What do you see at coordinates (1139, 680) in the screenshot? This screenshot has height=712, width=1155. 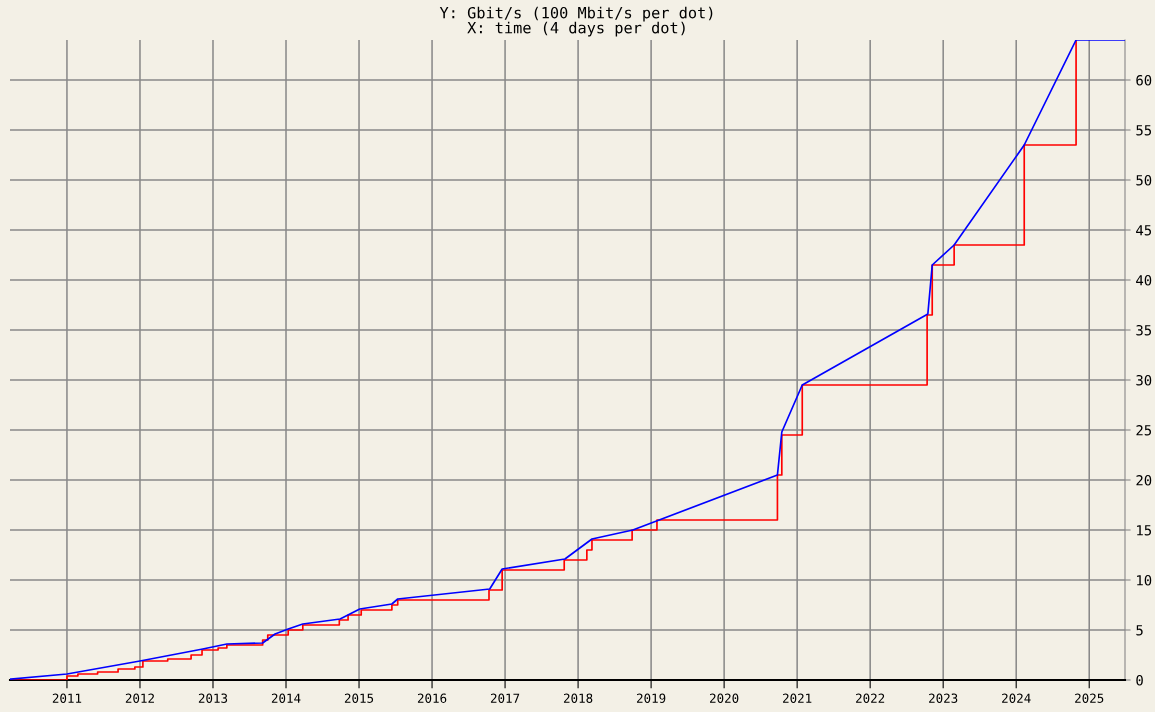 I see `y-tick-label: 0` at bounding box center [1139, 680].